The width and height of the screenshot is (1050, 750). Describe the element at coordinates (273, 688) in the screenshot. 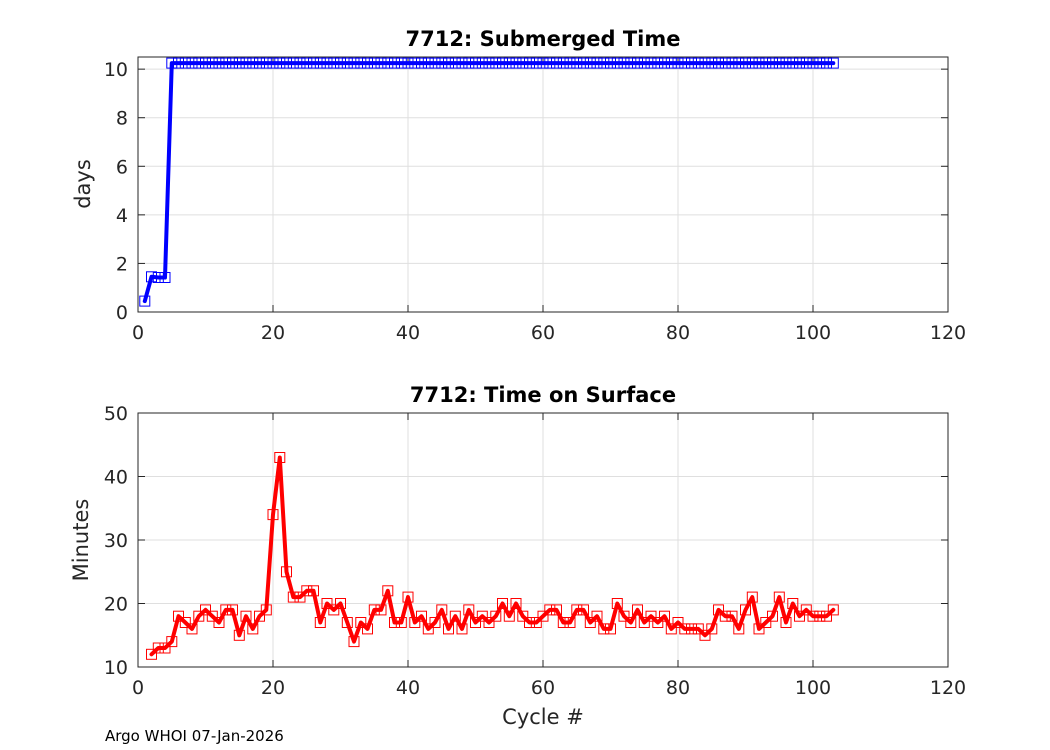

I see `x-tick-label: 20` at that location.